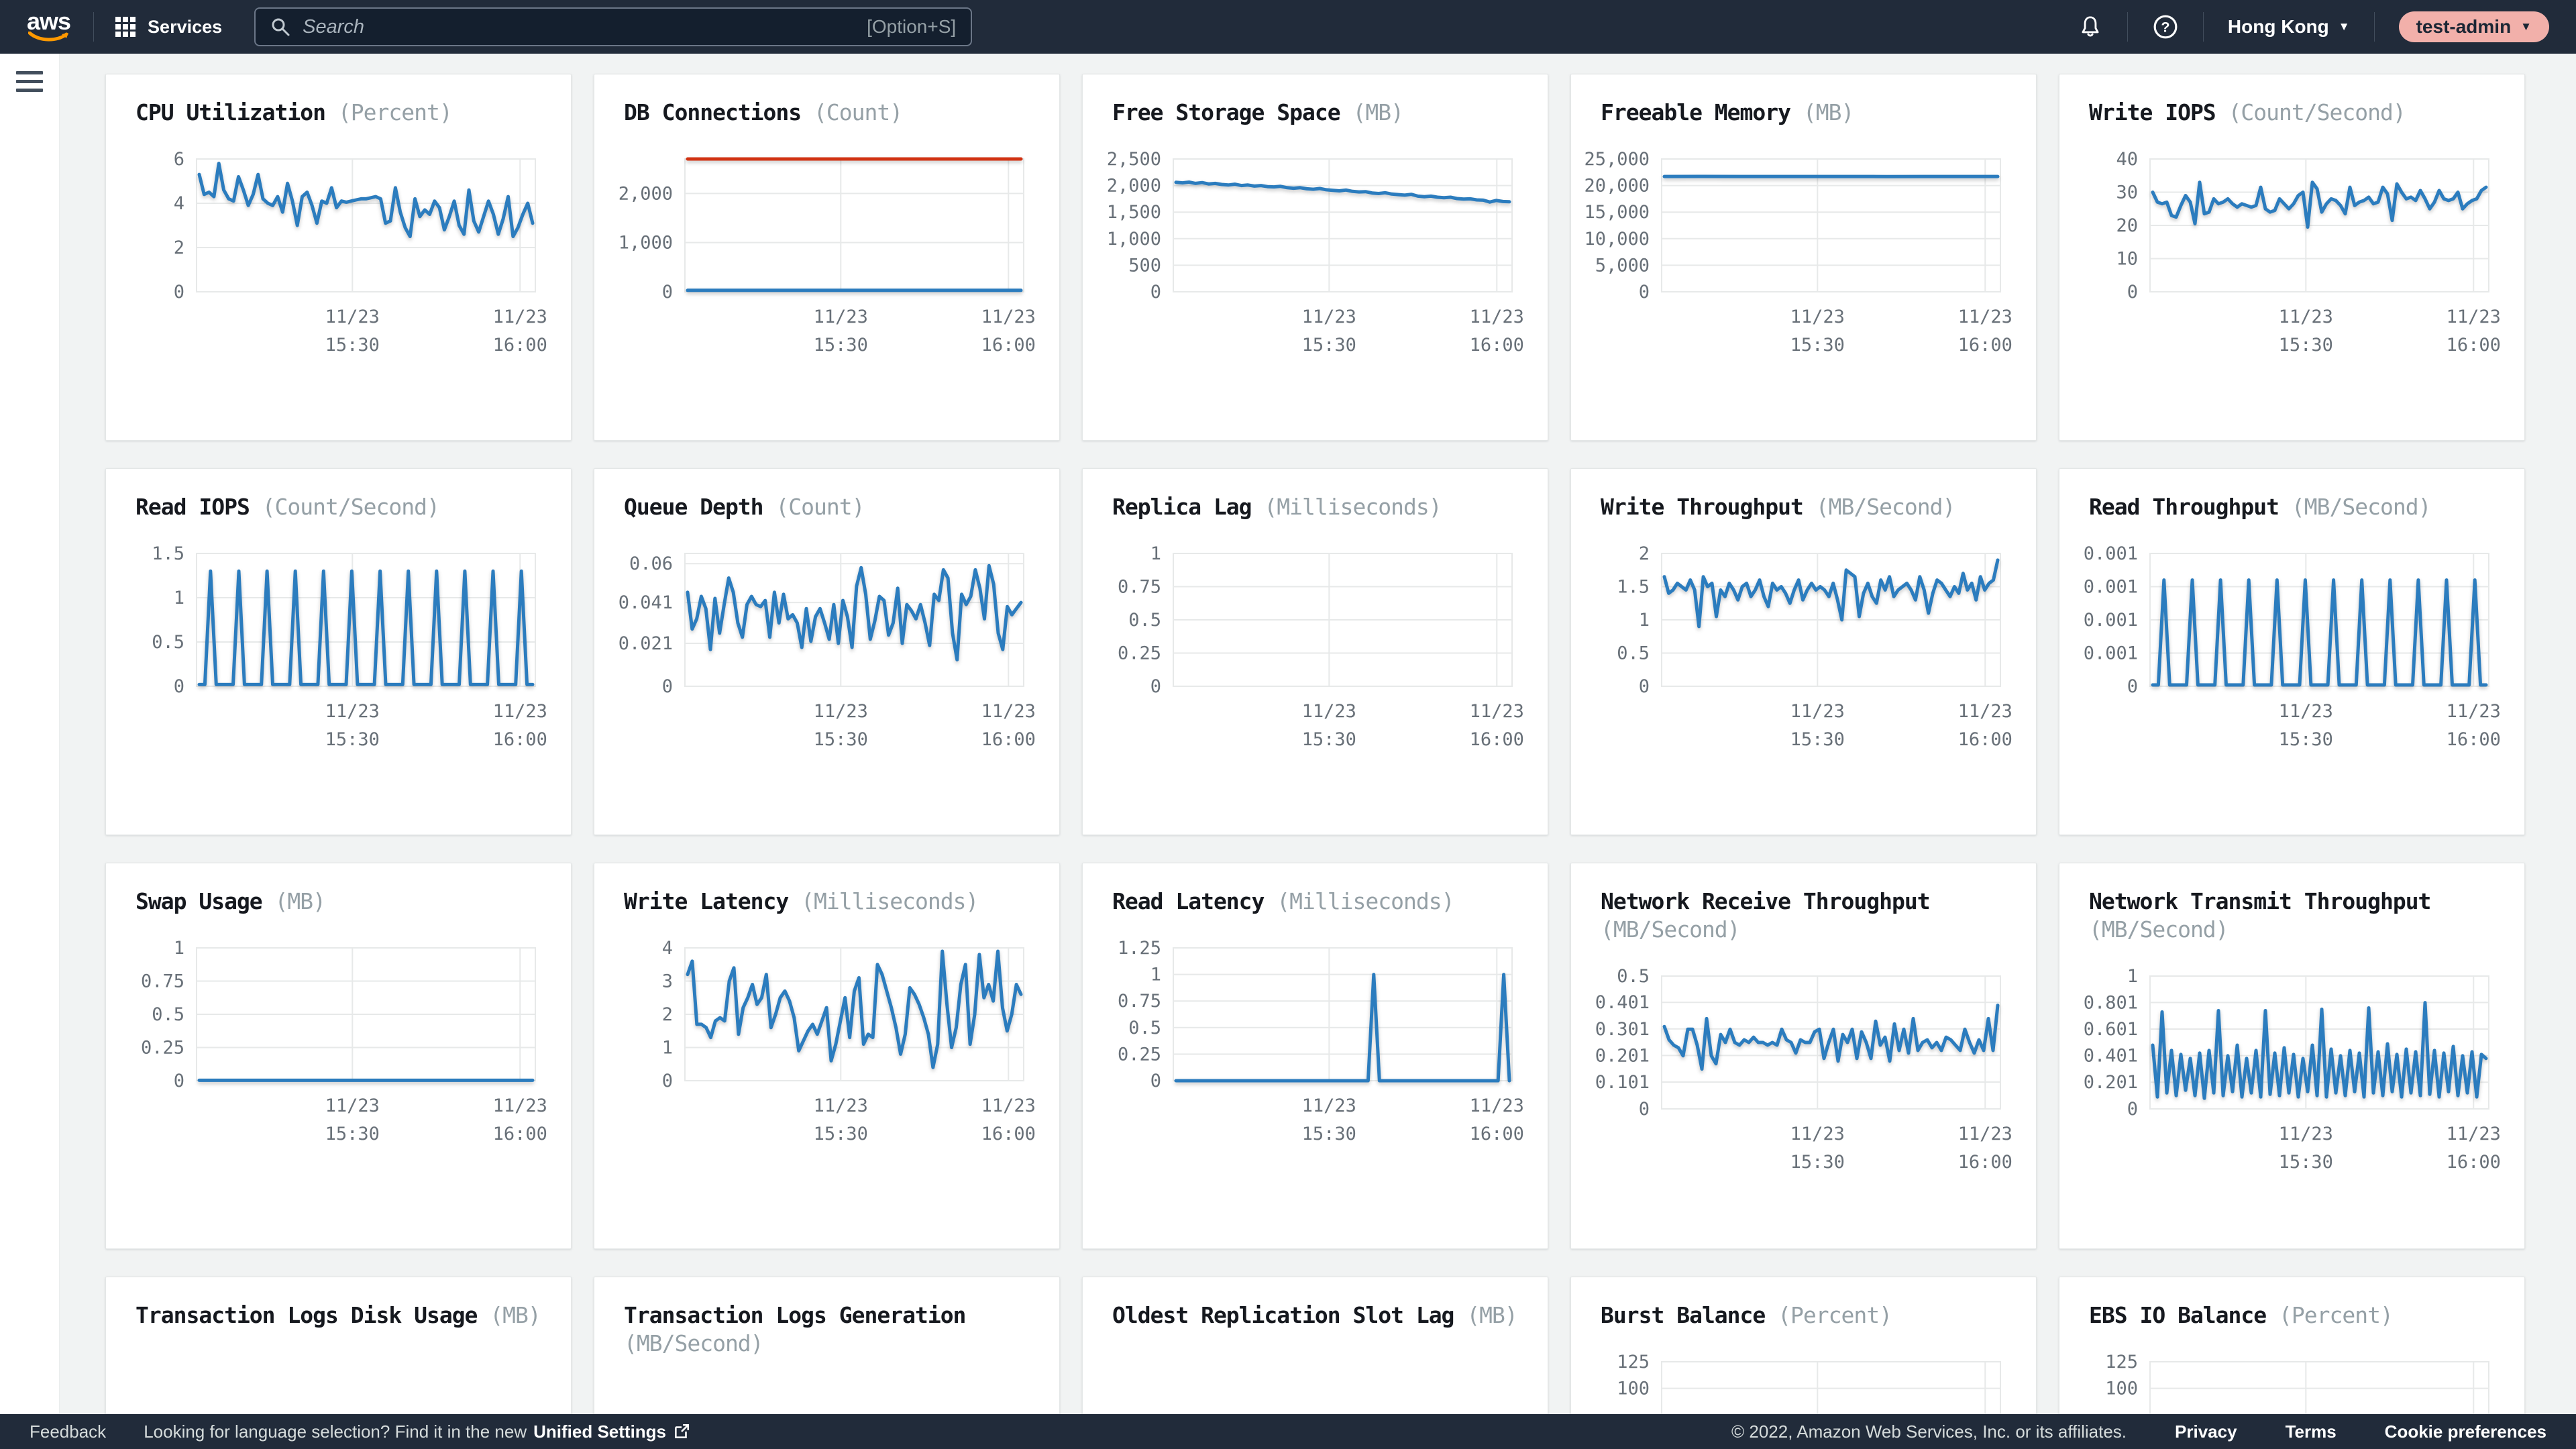 Image resolution: width=2576 pixels, height=1449 pixels. I want to click on metric-chart-read-latency: 0 0.25 0.5 0.75 1 1.25 11/23 15:30 11/23 16:00, so click(1315, 1052).